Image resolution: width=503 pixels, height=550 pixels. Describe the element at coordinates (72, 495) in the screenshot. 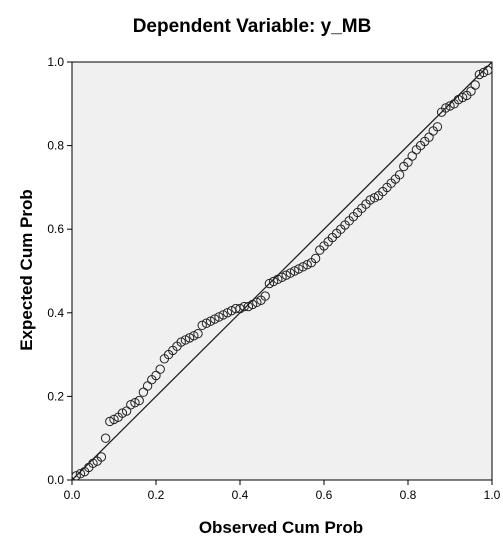

I see `x-tick-label: 0.0` at that location.